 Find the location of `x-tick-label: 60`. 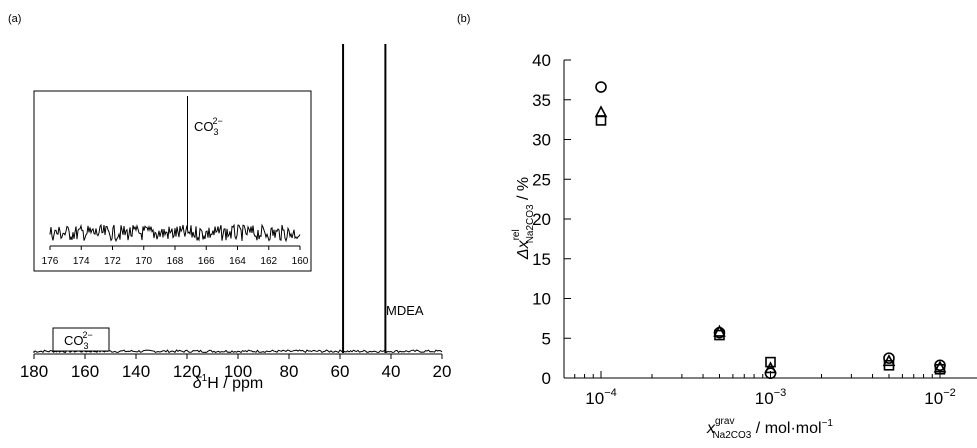

x-tick-label: 60 is located at coordinates (340, 371).